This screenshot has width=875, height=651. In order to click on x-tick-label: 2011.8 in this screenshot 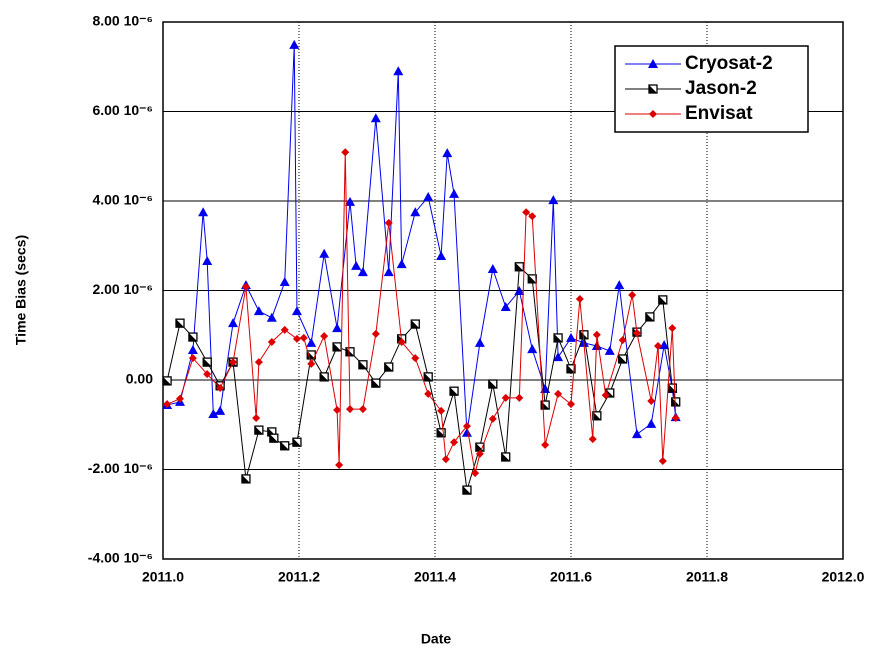, I will do `click(707, 577)`.